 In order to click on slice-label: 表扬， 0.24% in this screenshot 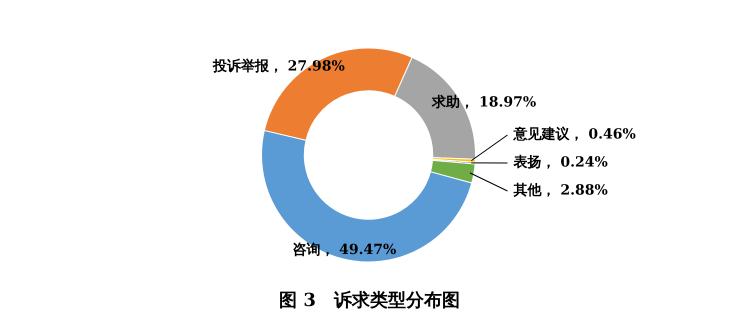, I will do `click(560, 162)`.